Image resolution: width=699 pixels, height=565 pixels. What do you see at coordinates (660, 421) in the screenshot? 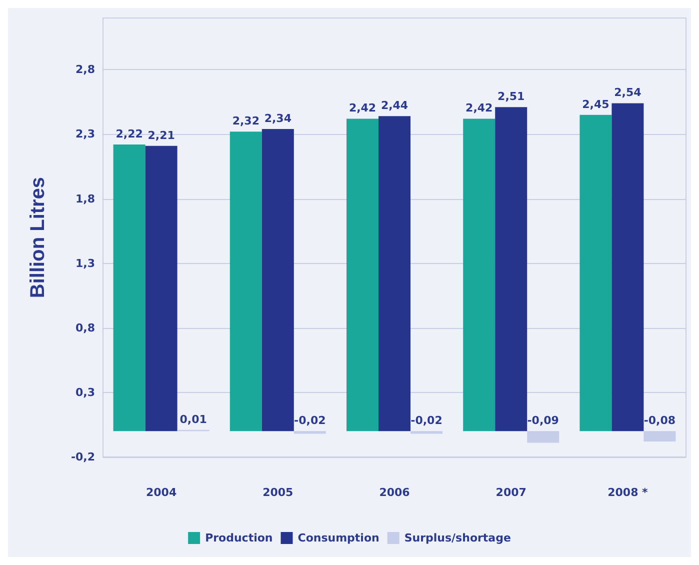
I see `data-label: -0,08` at bounding box center [660, 421].